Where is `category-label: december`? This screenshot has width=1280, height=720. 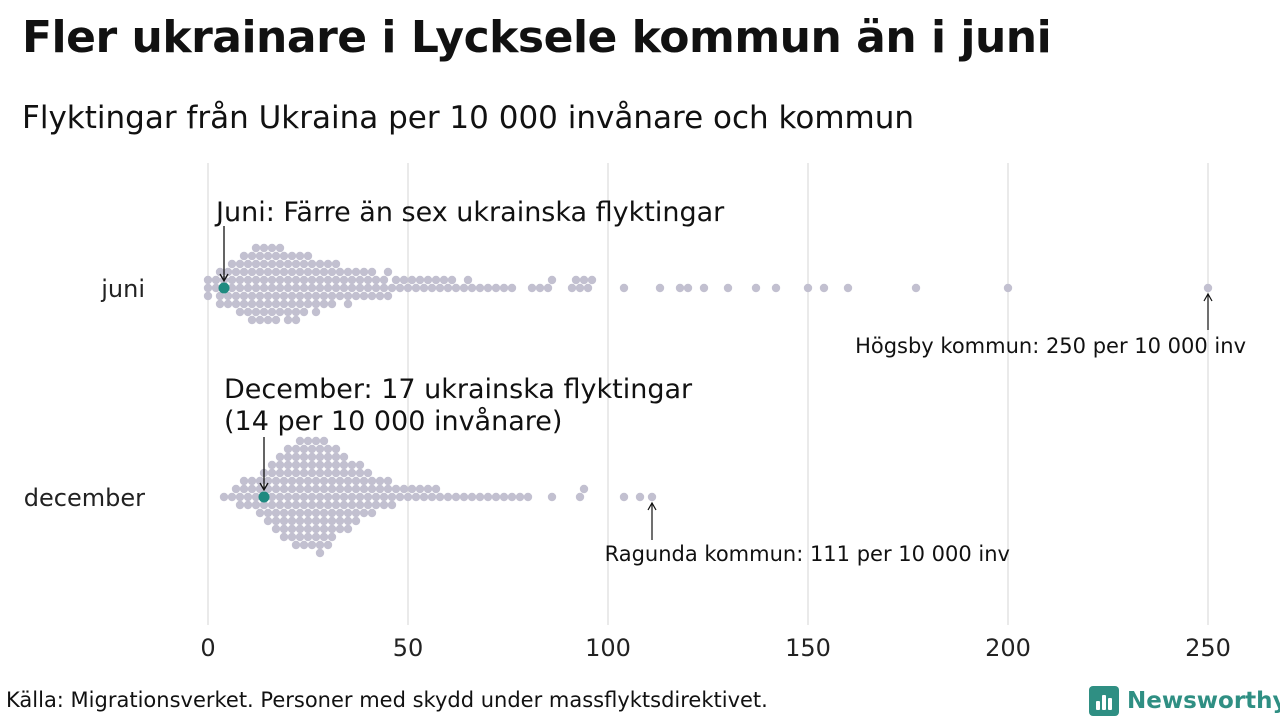 category-label: december is located at coordinates (84, 498).